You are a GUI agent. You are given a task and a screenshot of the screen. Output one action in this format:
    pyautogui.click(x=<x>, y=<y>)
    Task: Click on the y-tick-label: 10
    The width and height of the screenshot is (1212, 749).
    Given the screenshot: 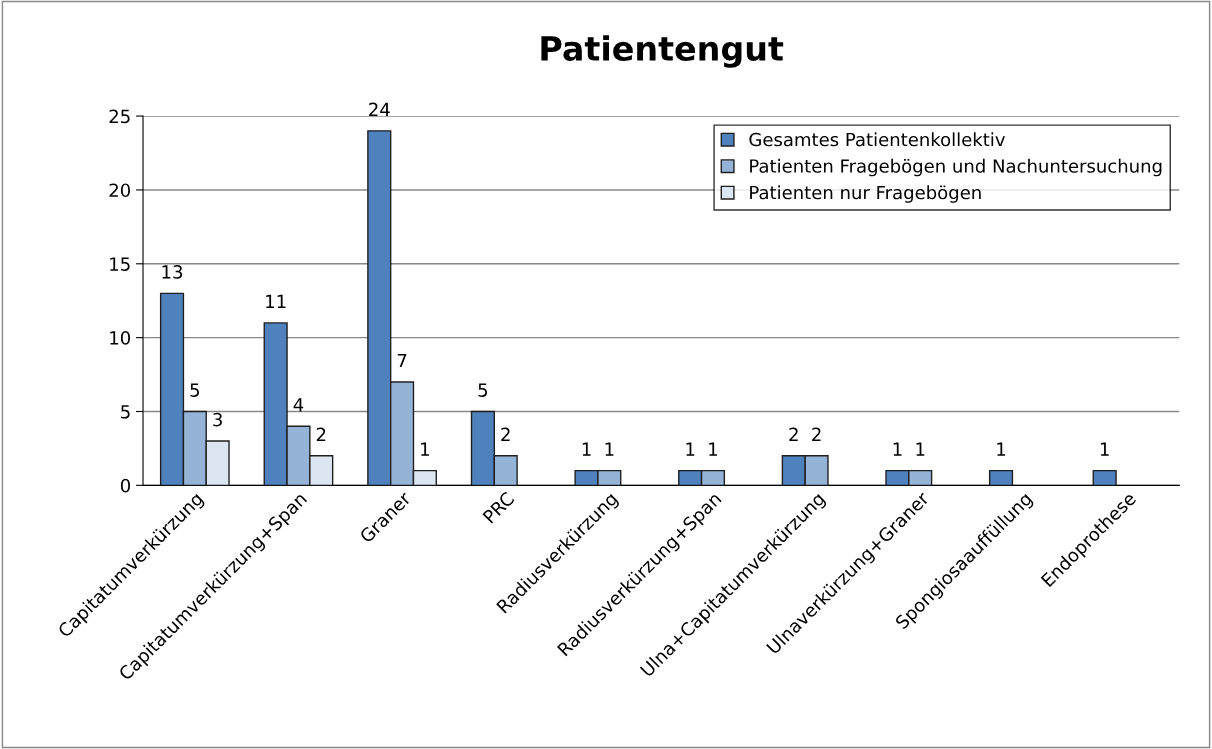 What is the action you would take?
    pyautogui.click(x=120, y=338)
    